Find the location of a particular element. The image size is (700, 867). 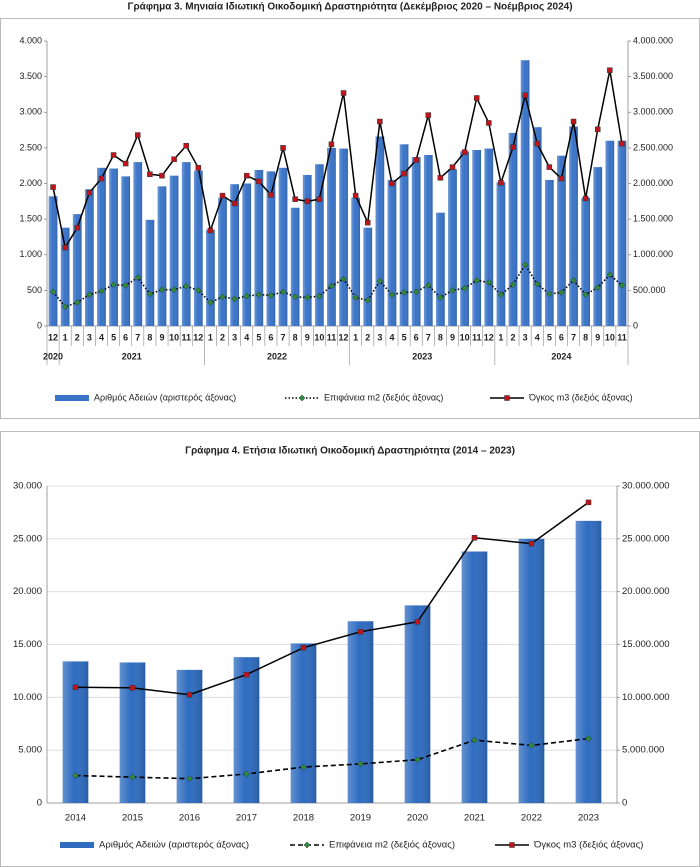

y2-tick-label: 30.000.000 is located at coordinates (646, 486).